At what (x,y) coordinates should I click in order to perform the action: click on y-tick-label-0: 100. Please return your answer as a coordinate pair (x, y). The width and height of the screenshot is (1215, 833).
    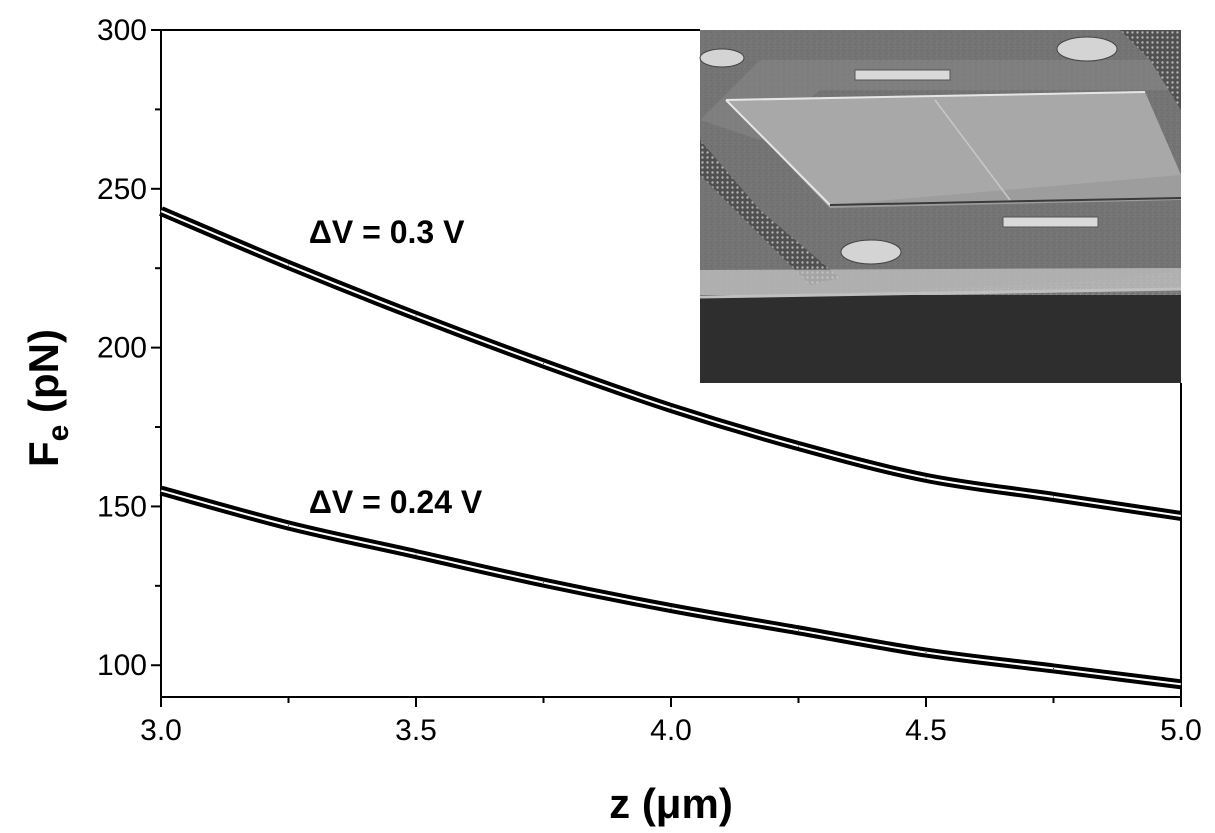
    Looking at the image, I should click on (122, 665).